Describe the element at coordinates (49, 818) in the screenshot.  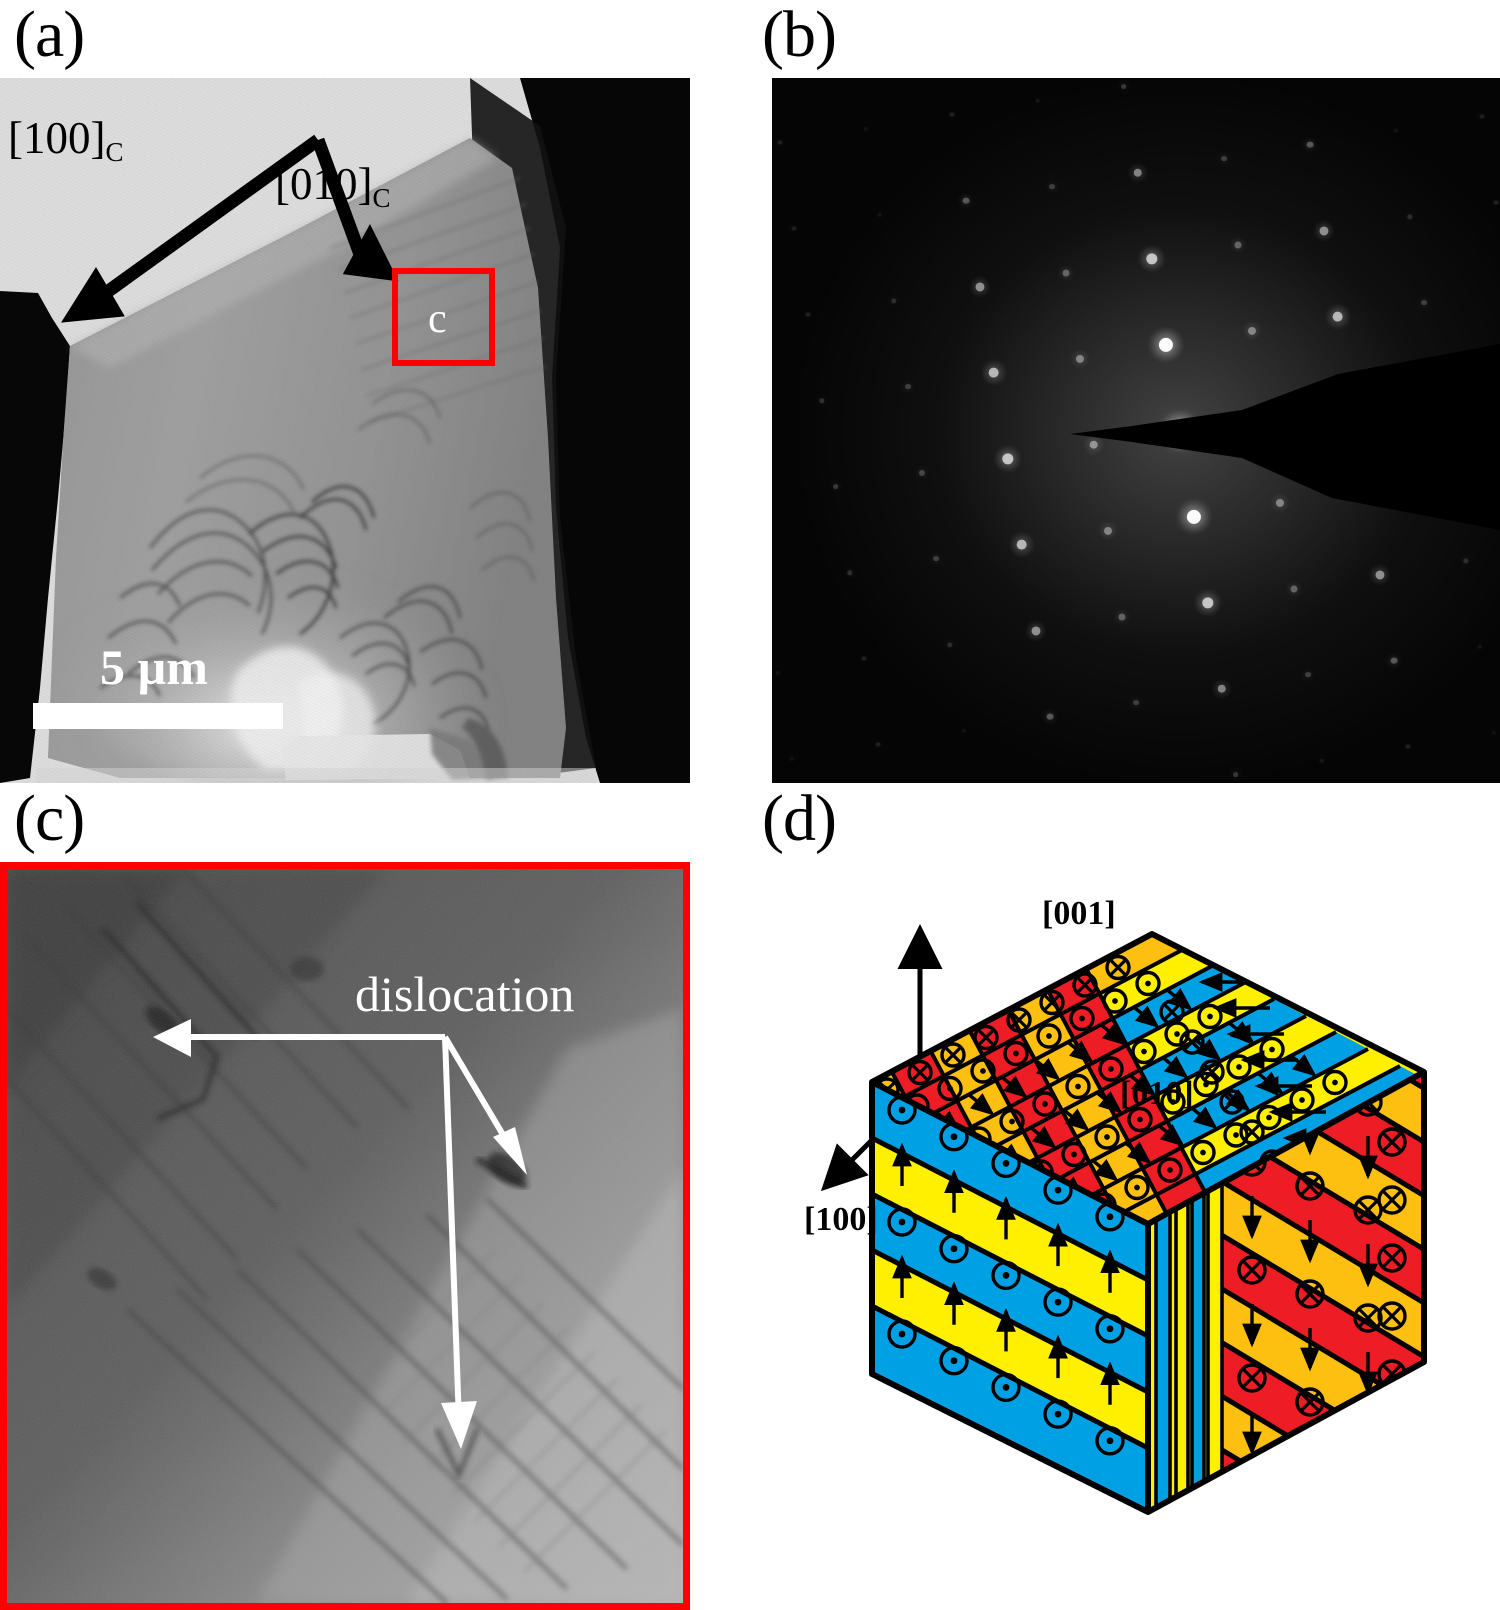
I see `panel-c-label: (c)` at that location.